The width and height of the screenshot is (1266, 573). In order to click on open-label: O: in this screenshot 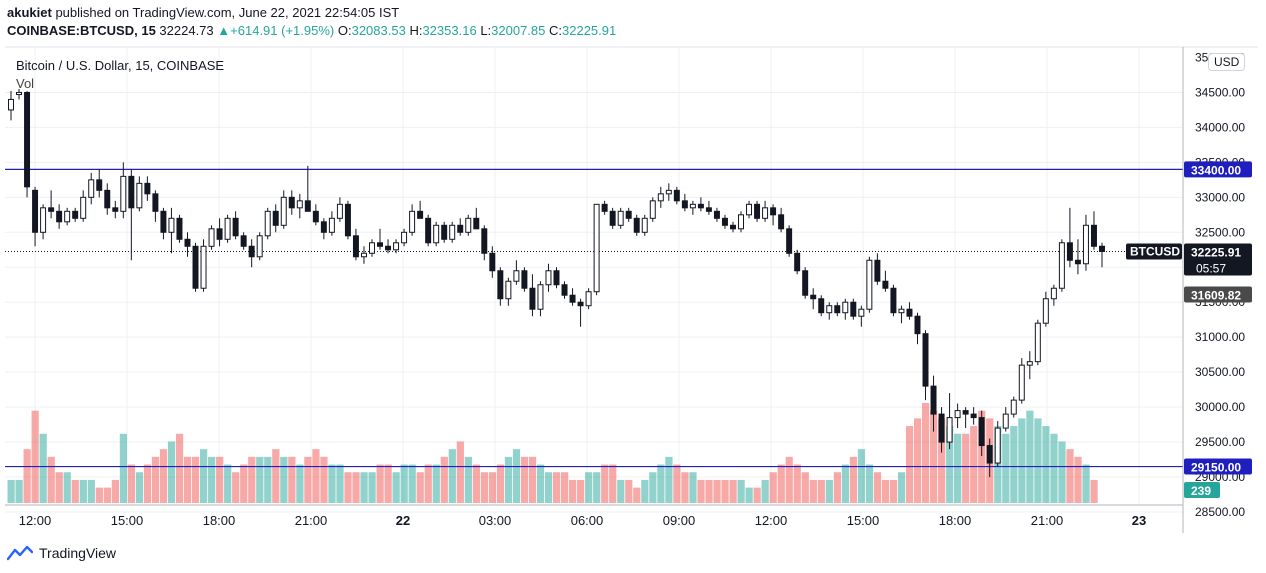, I will do `click(344, 30)`.